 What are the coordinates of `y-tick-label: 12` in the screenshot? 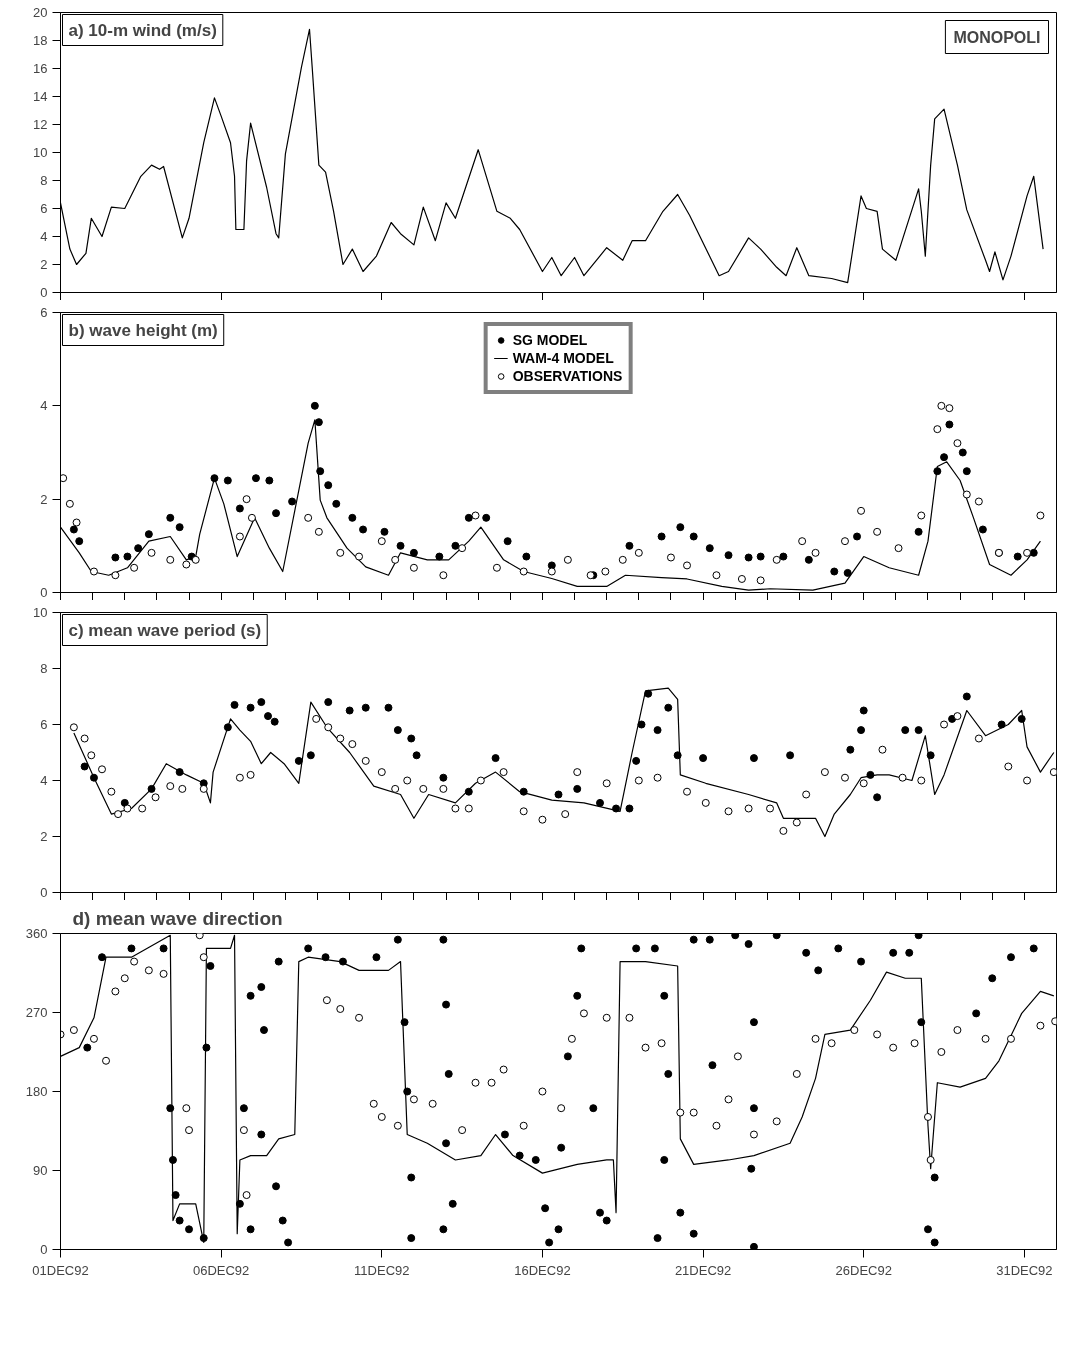 It's located at (40, 124).